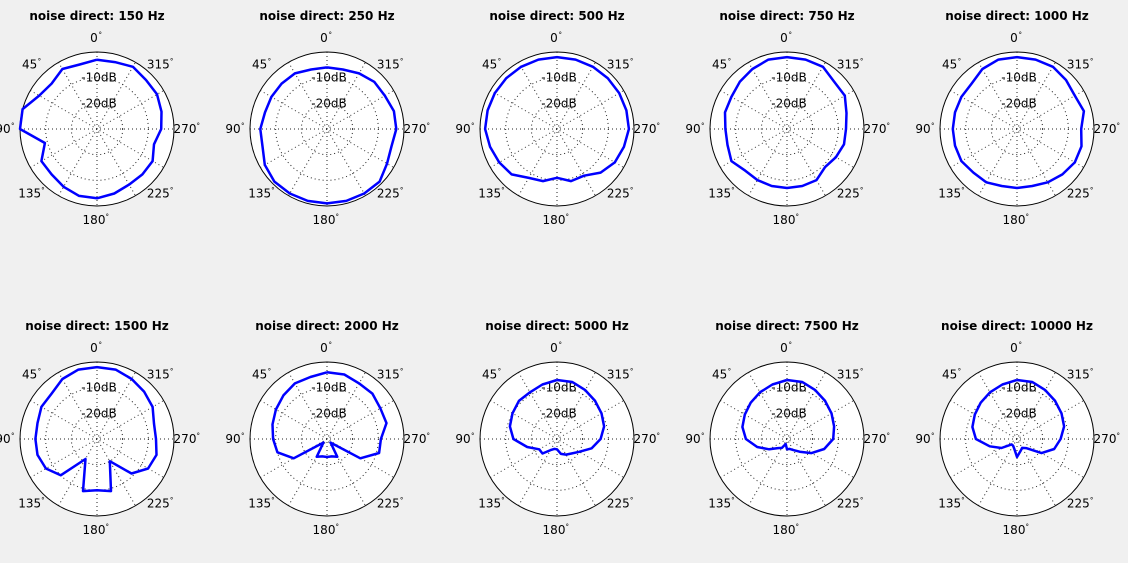  What do you see at coordinates (96, 16) in the screenshot?
I see `chart-title: noise direct: 150 Hz` at bounding box center [96, 16].